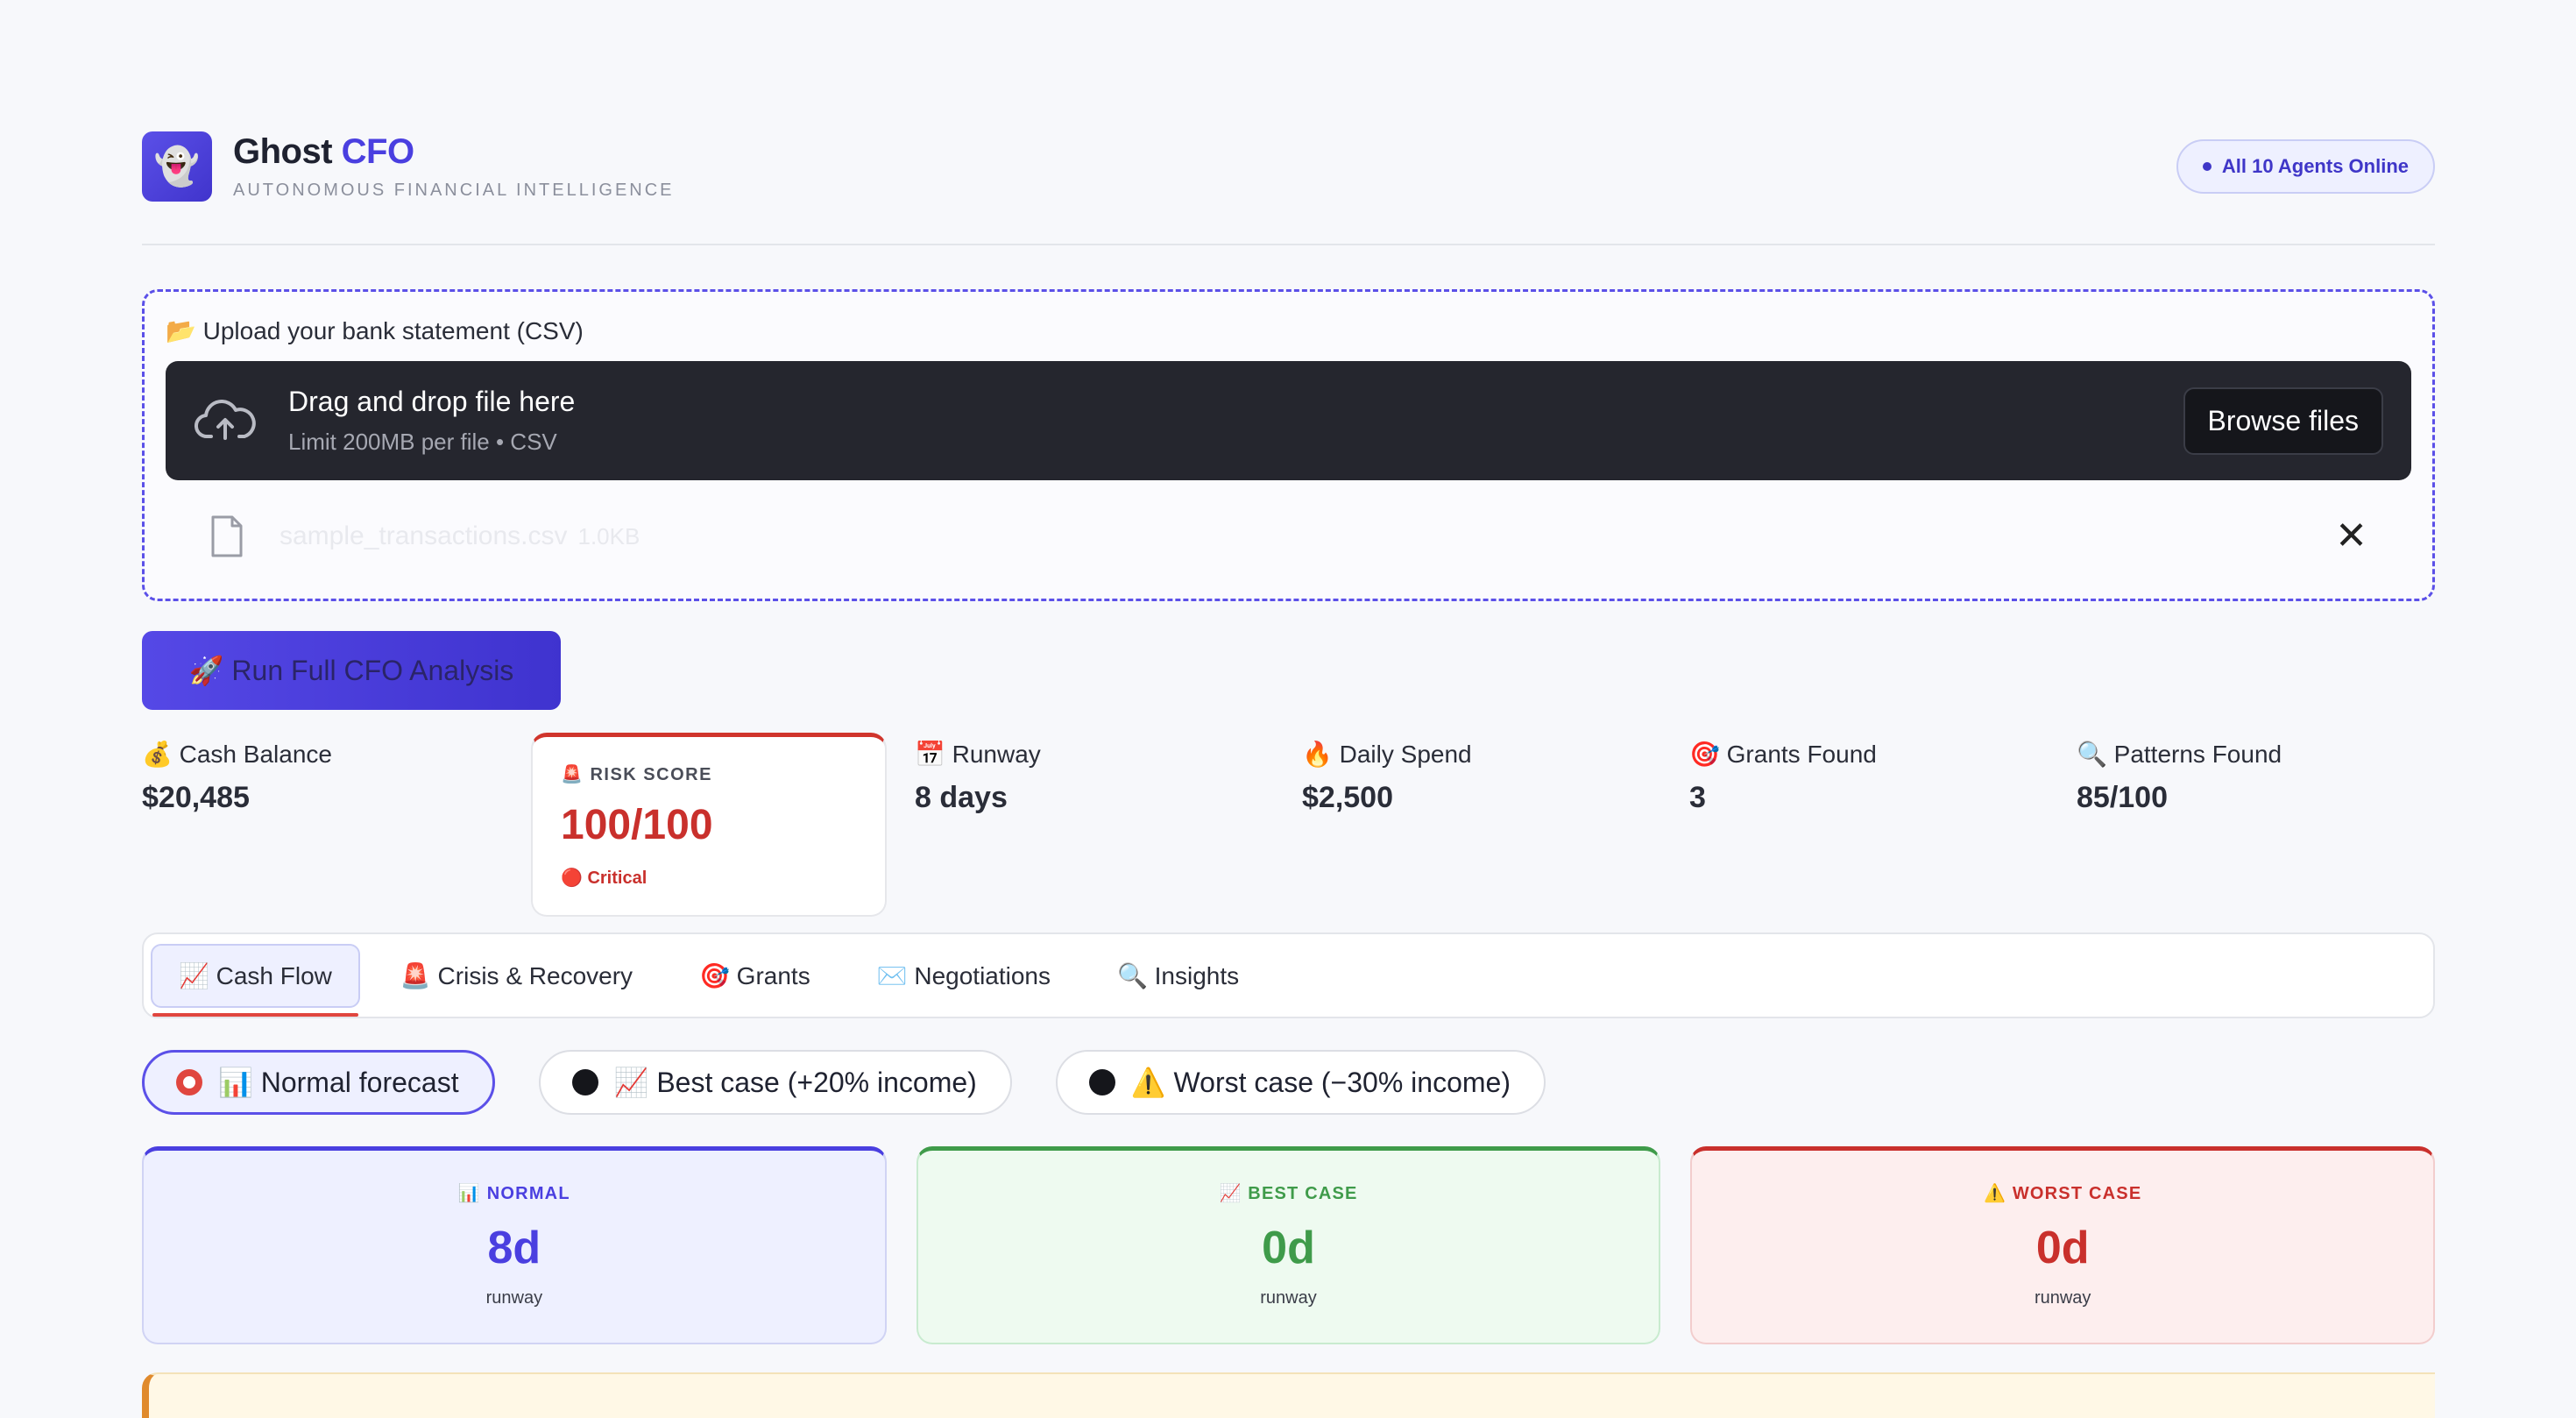  Describe the element at coordinates (432, 401) in the screenshot. I see `dropzone-title: Drag and drop file here` at that location.